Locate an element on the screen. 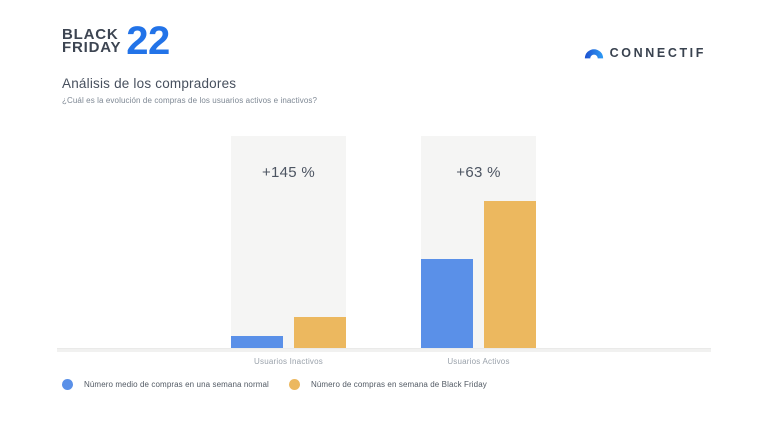 This screenshot has height=432, width=768. bars-inactivos is located at coordinates (288, 242).